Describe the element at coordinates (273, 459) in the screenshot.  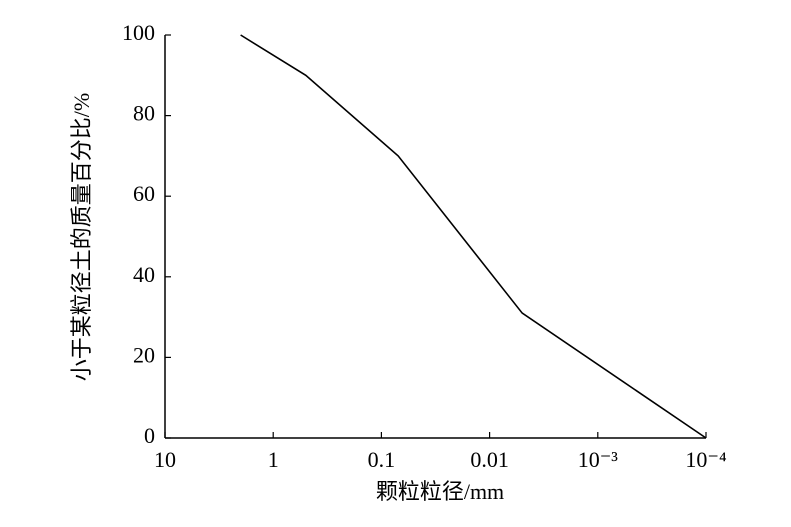
I see `x-tick-label: 1` at that location.